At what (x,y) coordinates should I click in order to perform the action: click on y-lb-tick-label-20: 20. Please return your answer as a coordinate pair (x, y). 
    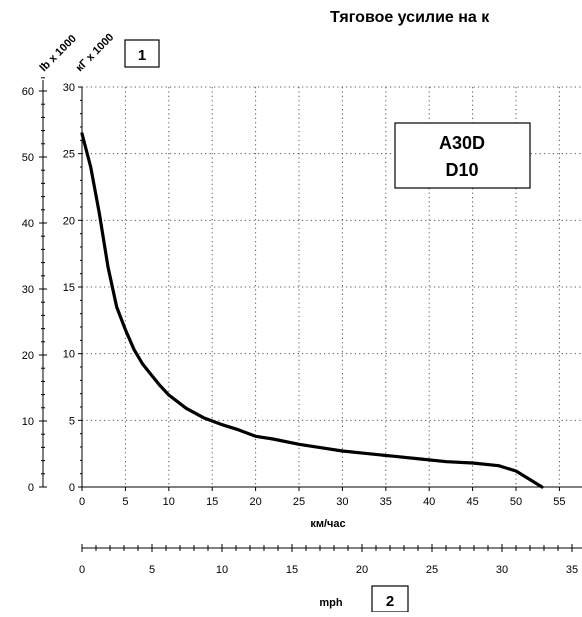
    Looking at the image, I should click on (28, 356).